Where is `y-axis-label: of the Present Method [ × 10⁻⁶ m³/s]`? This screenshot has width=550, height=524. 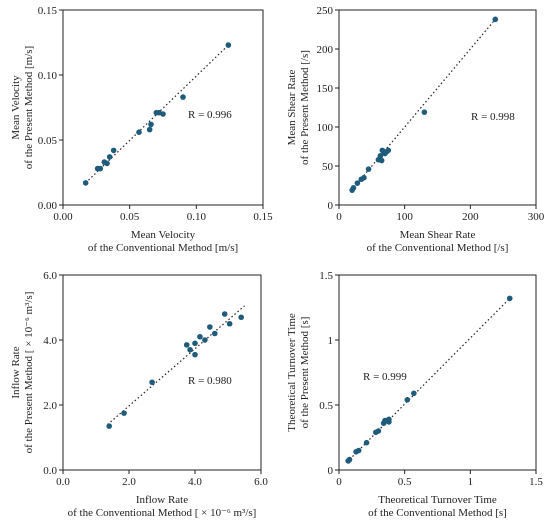
y-axis-label: of the Present Method [ × 10⁻⁶ m³/s] is located at coordinates (29, 373).